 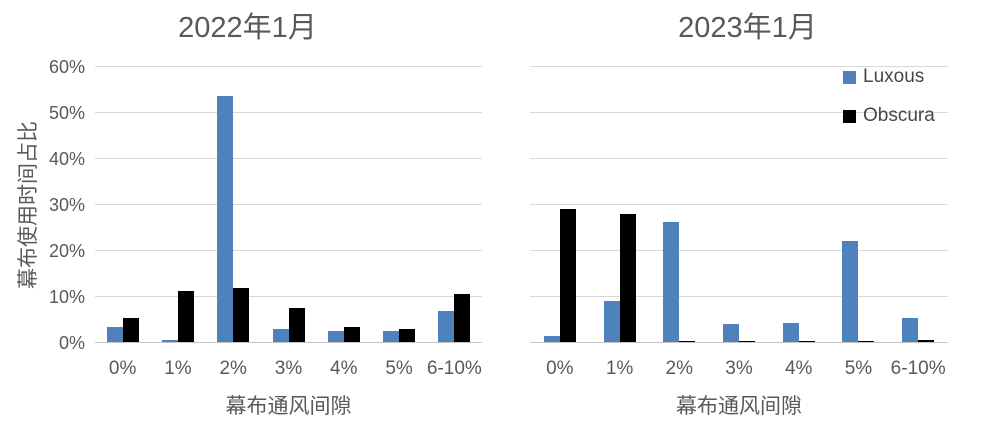 What do you see at coordinates (899, 115) in the screenshot?
I see `legend-label-obscura: Obscura` at bounding box center [899, 115].